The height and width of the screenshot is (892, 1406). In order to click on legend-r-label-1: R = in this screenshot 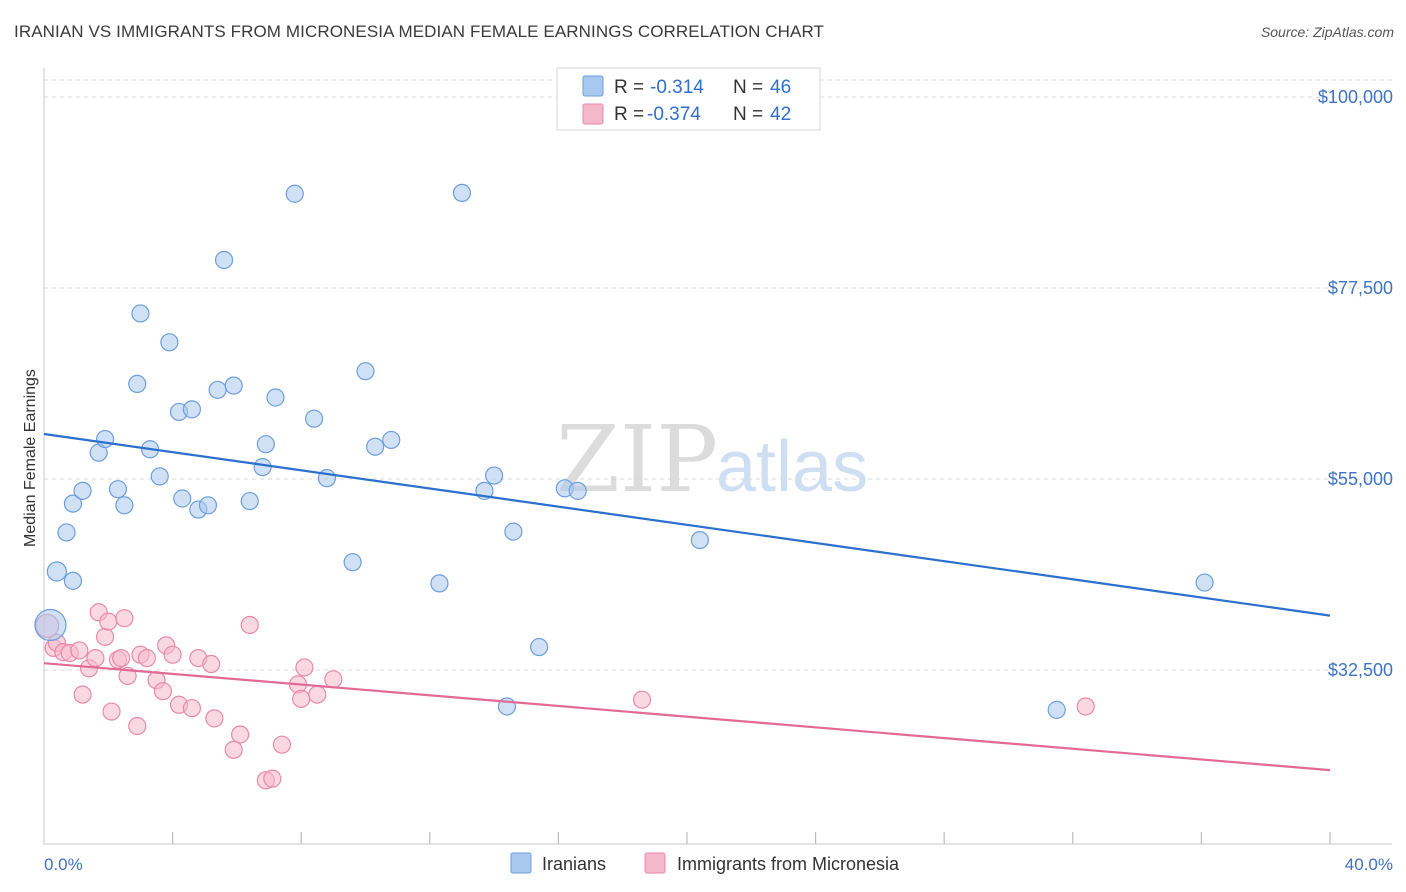, I will do `click(629, 87)`.